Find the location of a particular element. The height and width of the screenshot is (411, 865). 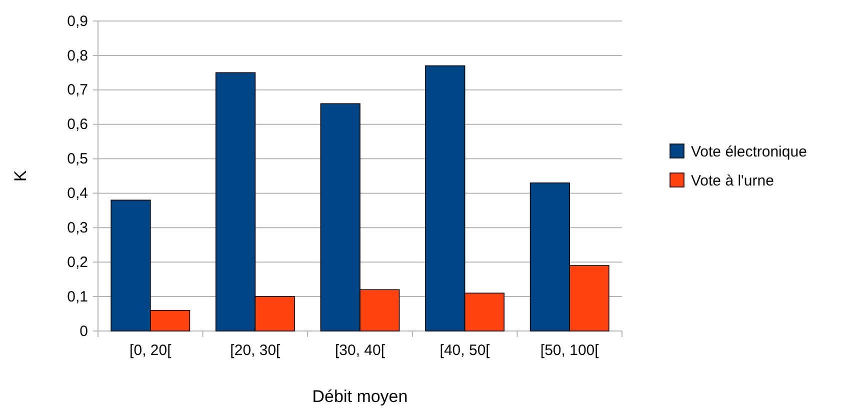

y-tick-label: 0,6 is located at coordinates (77, 125).